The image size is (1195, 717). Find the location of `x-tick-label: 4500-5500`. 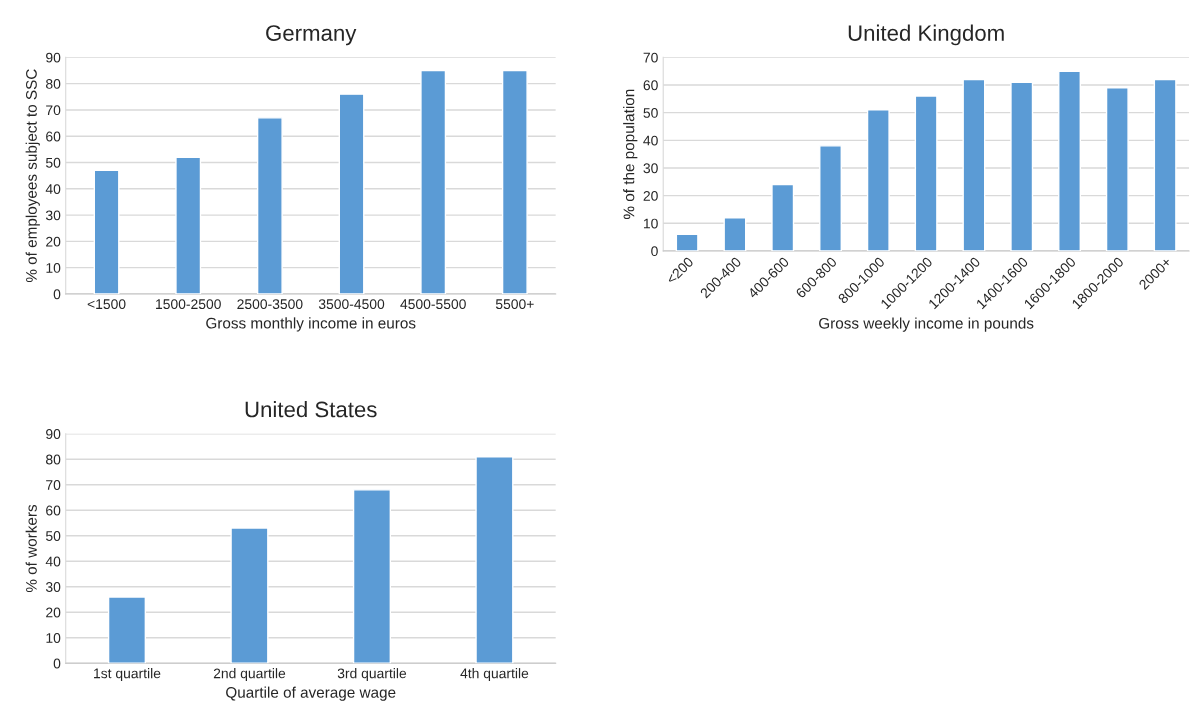

x-tick-label: 4500-5500 is located at coordinates (433, 304).